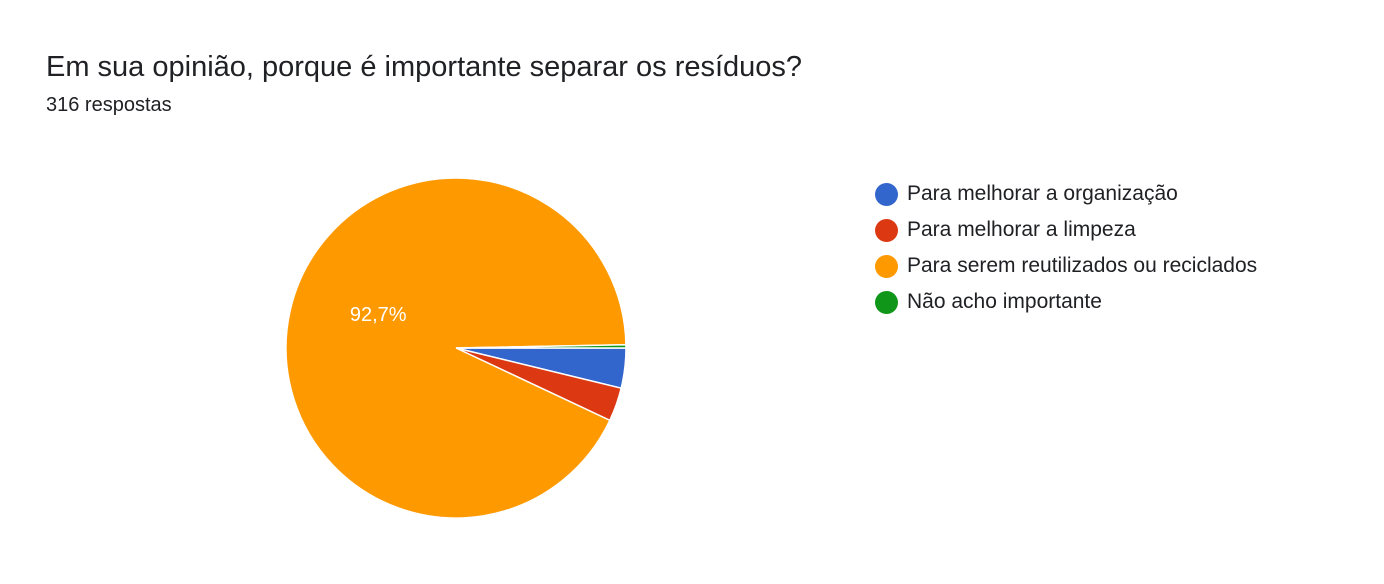  What do you see at coordinates (1042, 193) in the screenshot?
I see `legend-label: Para melhorar a organização` at bounding box center [1042, 193].